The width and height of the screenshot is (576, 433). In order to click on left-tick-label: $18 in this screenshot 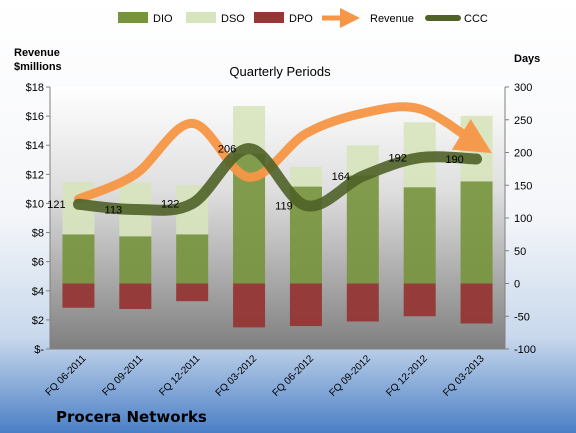, I will do `click(35, 88)`.